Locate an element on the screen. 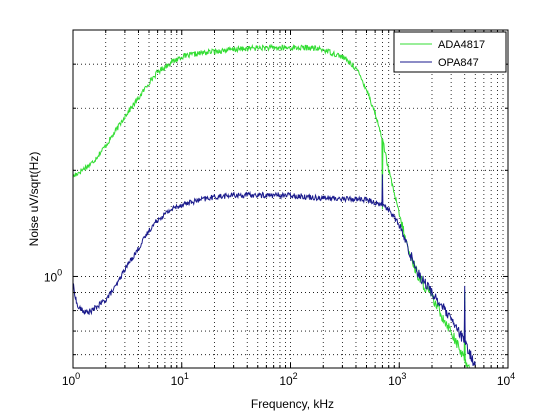 The height and width of the screenshot is (416, 560). x-tick-label: 10⁴ is located at coordinates (506, 379).